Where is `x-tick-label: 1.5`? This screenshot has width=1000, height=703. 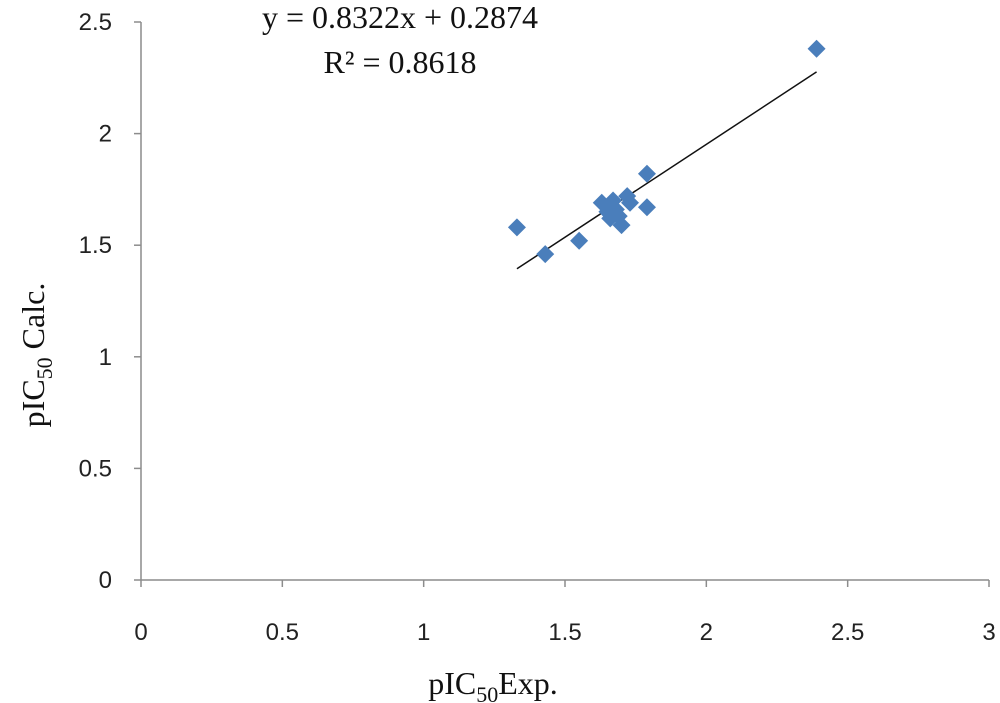
x-tick-label: 1.5 is located at coordinates (564, 632).